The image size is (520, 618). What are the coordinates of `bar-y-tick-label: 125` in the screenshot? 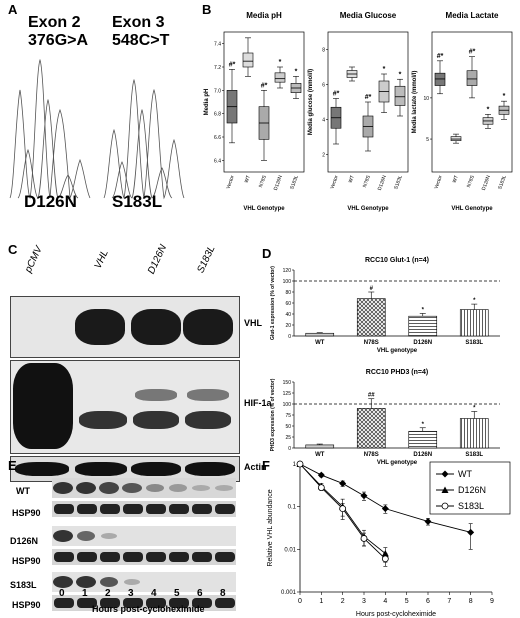 It's located at (287, 394).